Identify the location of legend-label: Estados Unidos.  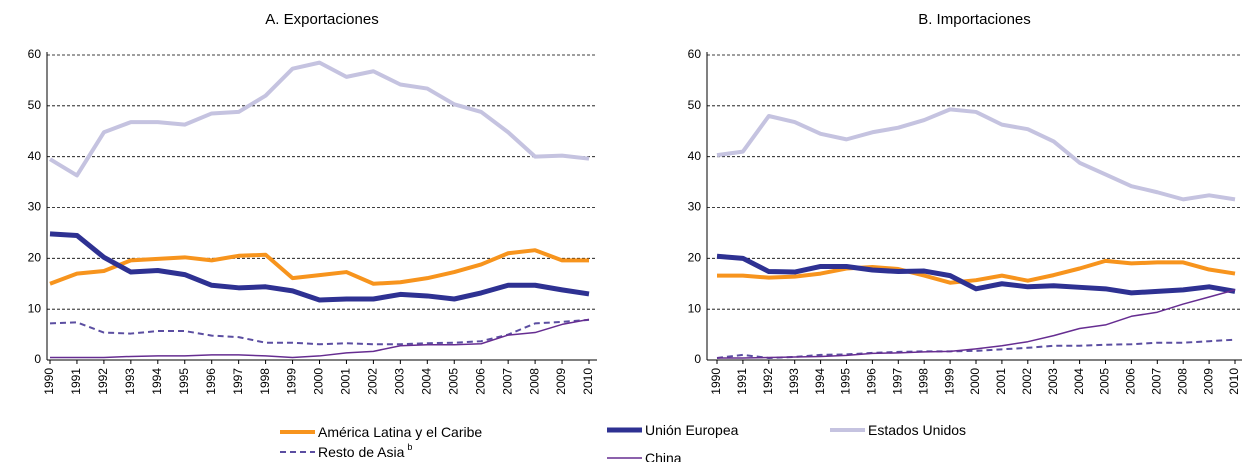
(917, 430).